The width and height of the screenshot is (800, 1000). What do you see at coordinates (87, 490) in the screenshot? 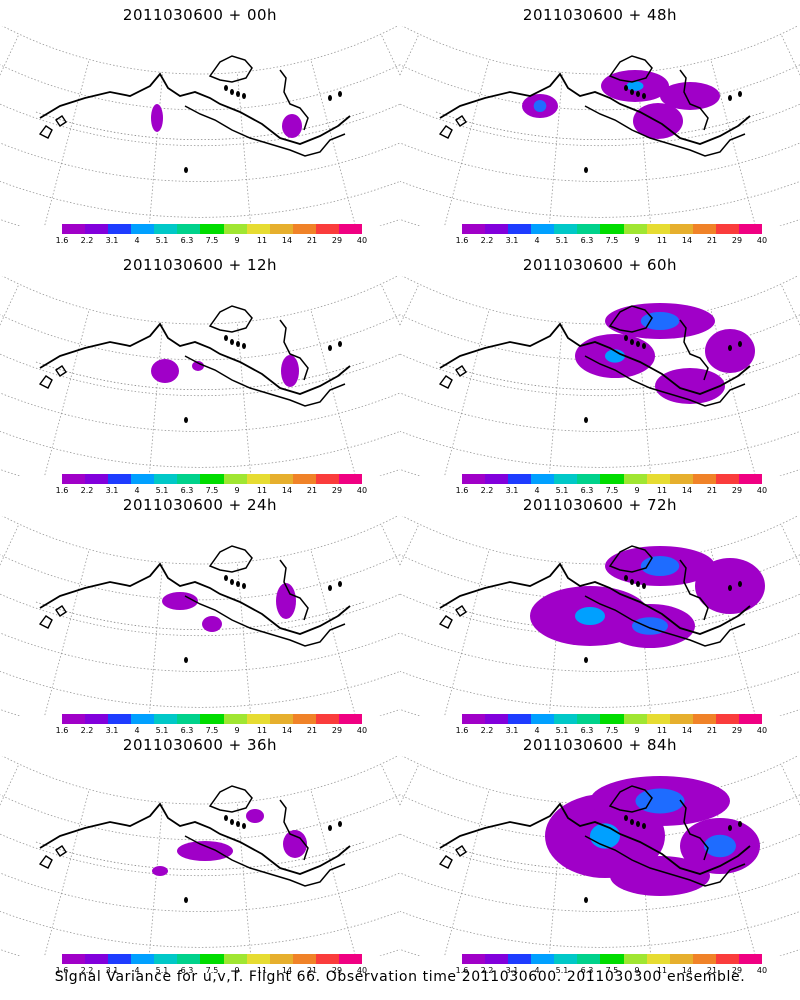
I see `colorbar-label: 2.2` at bounding box center [87, 490].